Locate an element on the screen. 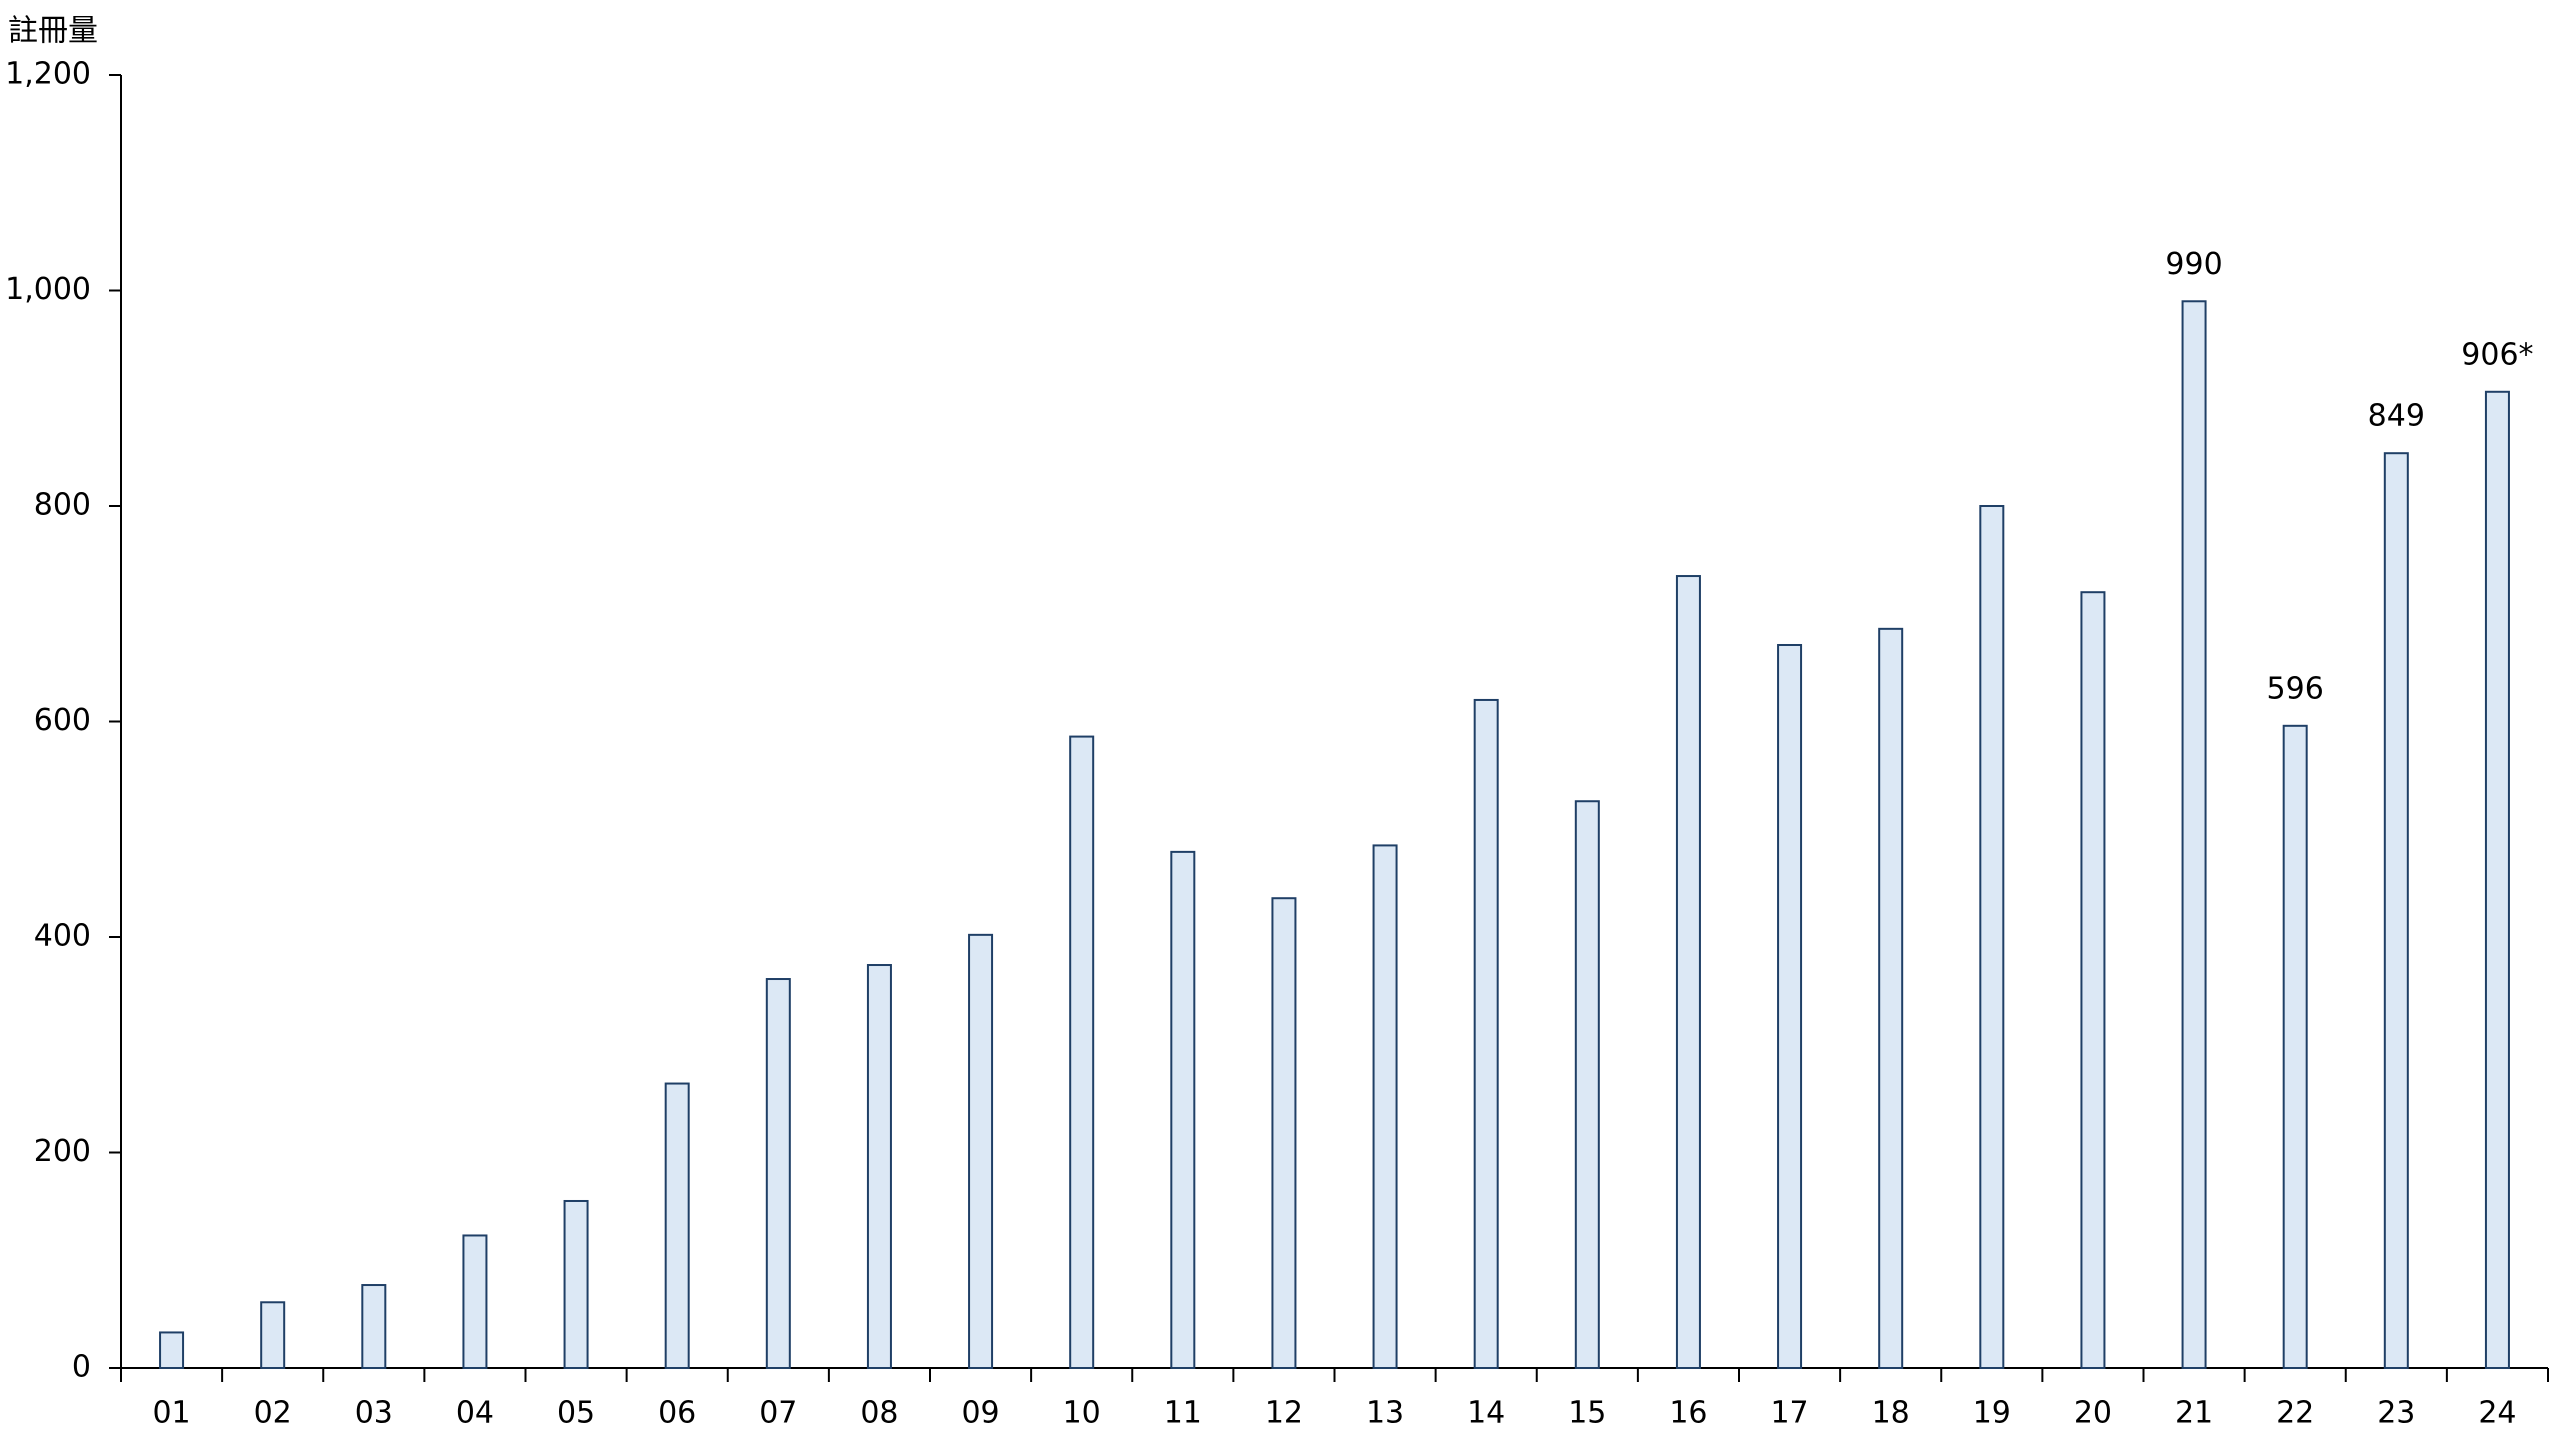  x-tick-label: 20 is located at coordinates (2093, 1413).